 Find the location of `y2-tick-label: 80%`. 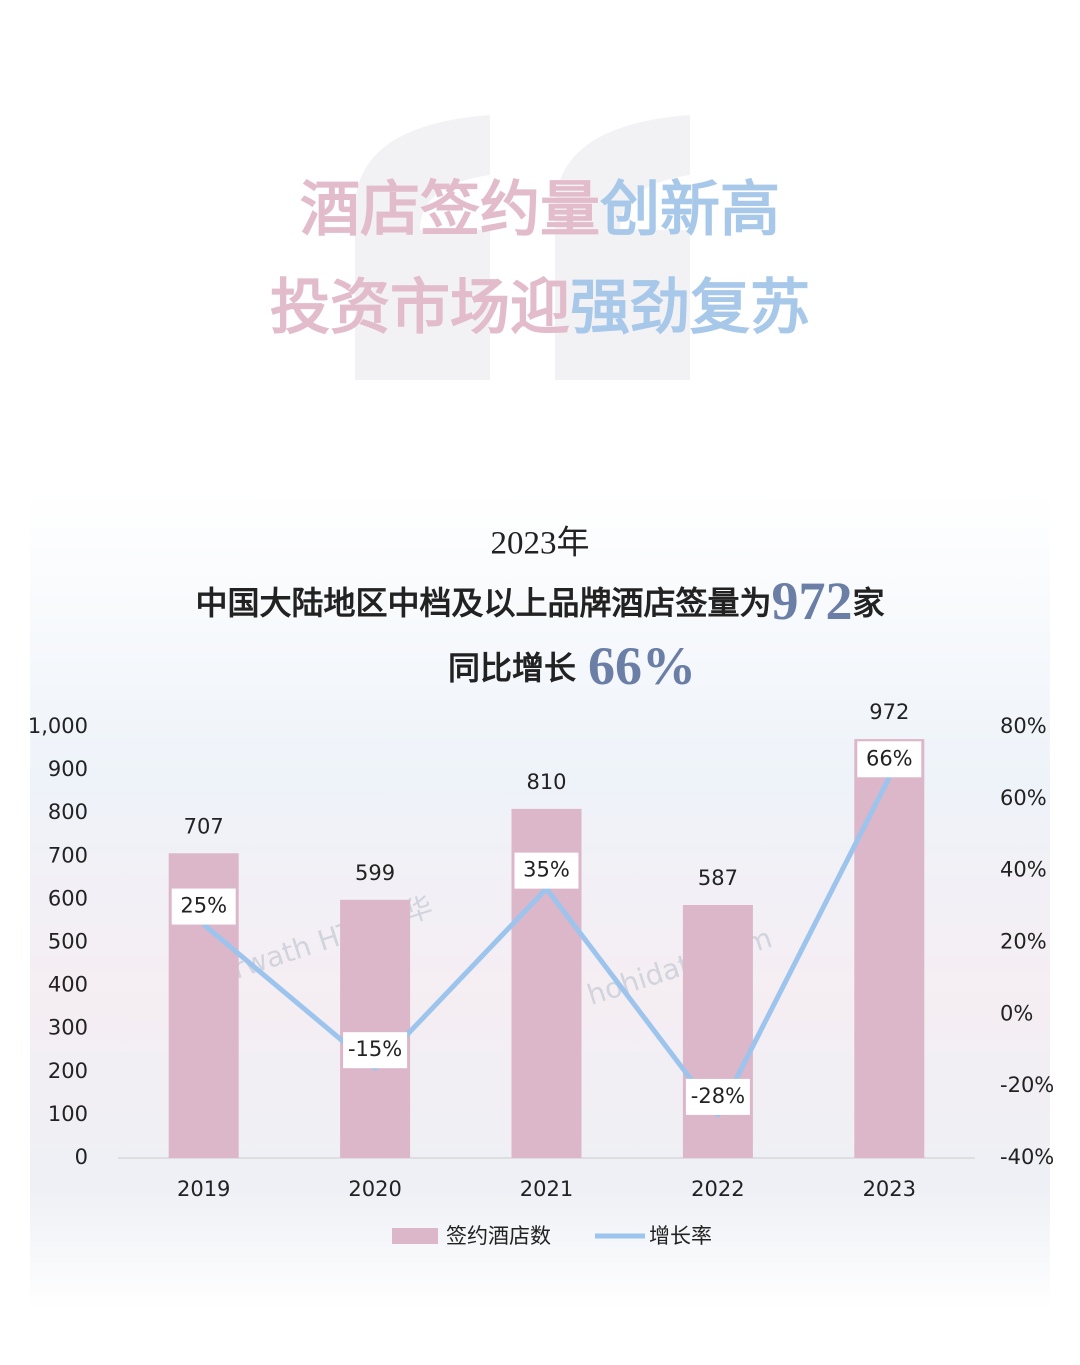

y2-tick-label: 80% is located at coordinates (1023, 726).